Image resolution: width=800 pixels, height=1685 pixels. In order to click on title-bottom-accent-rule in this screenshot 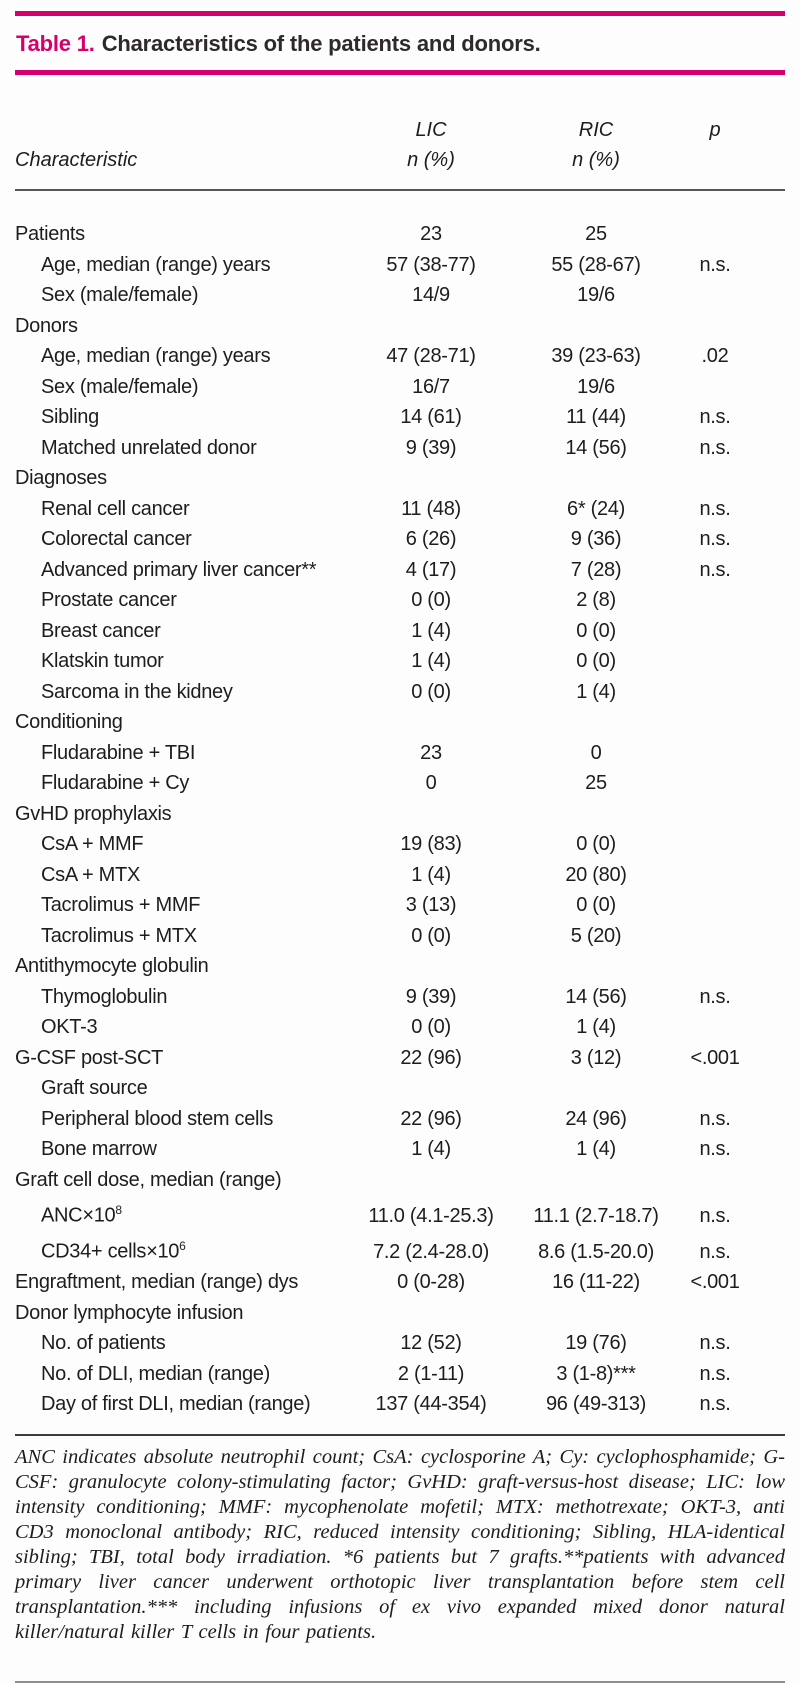, I will do `click(400, 72)`.